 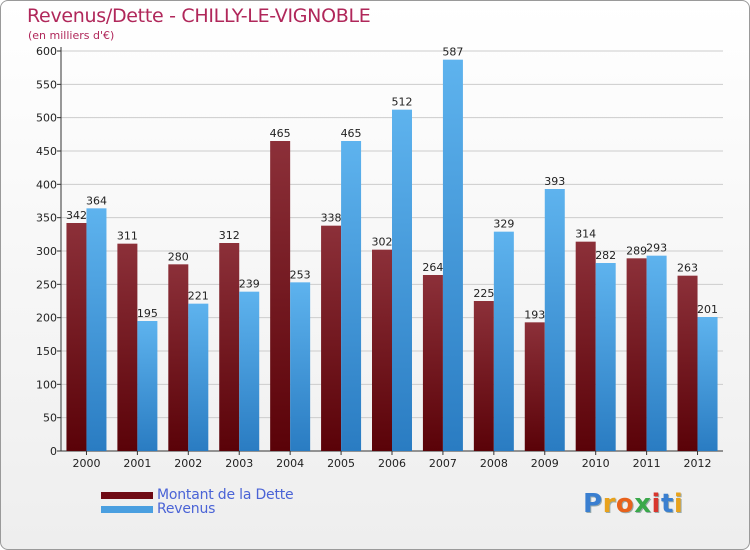 What do you see at coordinates (46, 118) in the screenshot?
I see `y-tick-label-500: 500` at bounding box center [46, 118].